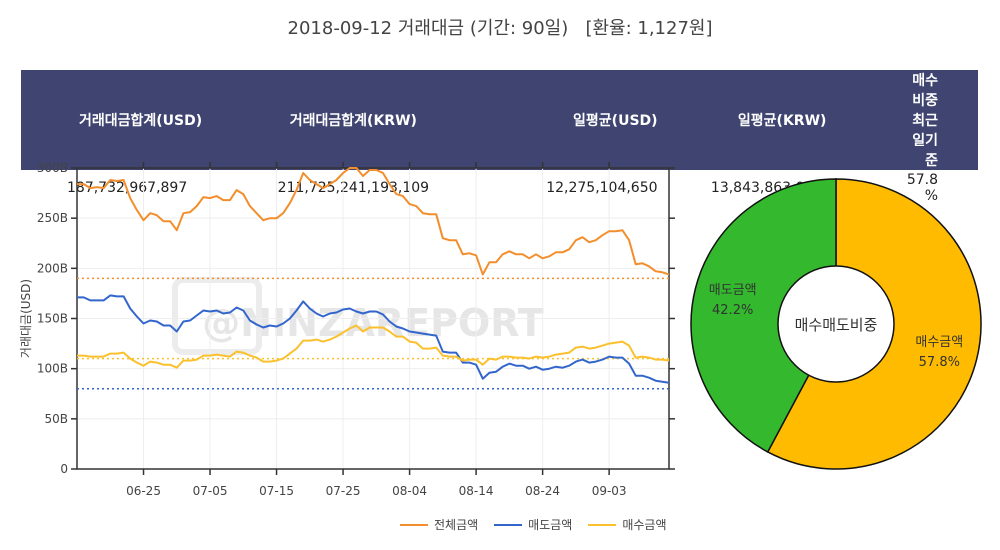 This screenshot has height=550, width=1000. I want to click on header-buy-ratio: 매수비중 최근일기준, so click(925, 121).